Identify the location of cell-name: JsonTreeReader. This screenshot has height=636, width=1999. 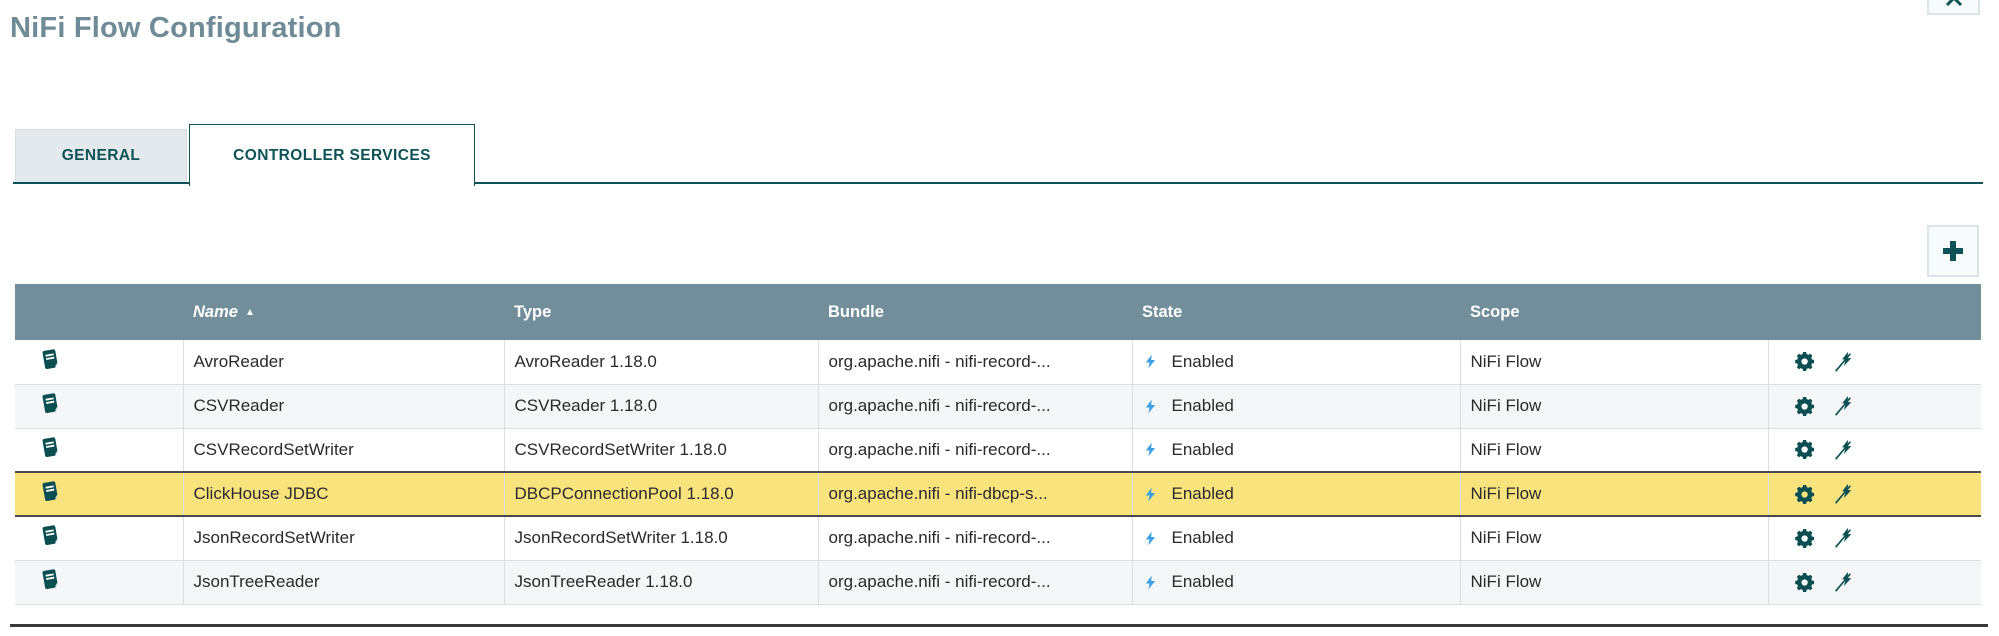
(344, 582).